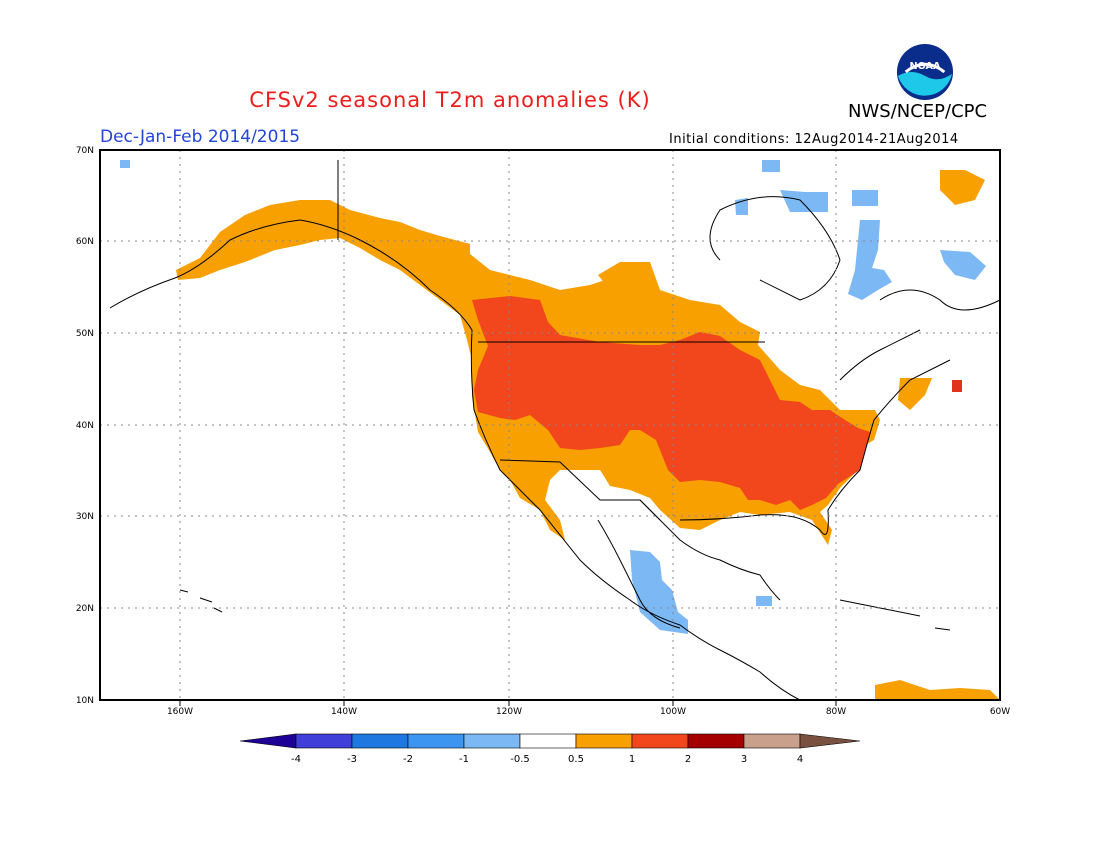 The image size is (1100, 850). Describe the element at coordinates (588, 712) in the screenshot. I see `lon-axis: 160W 140W 120W 100W 80W 60W` at that location.